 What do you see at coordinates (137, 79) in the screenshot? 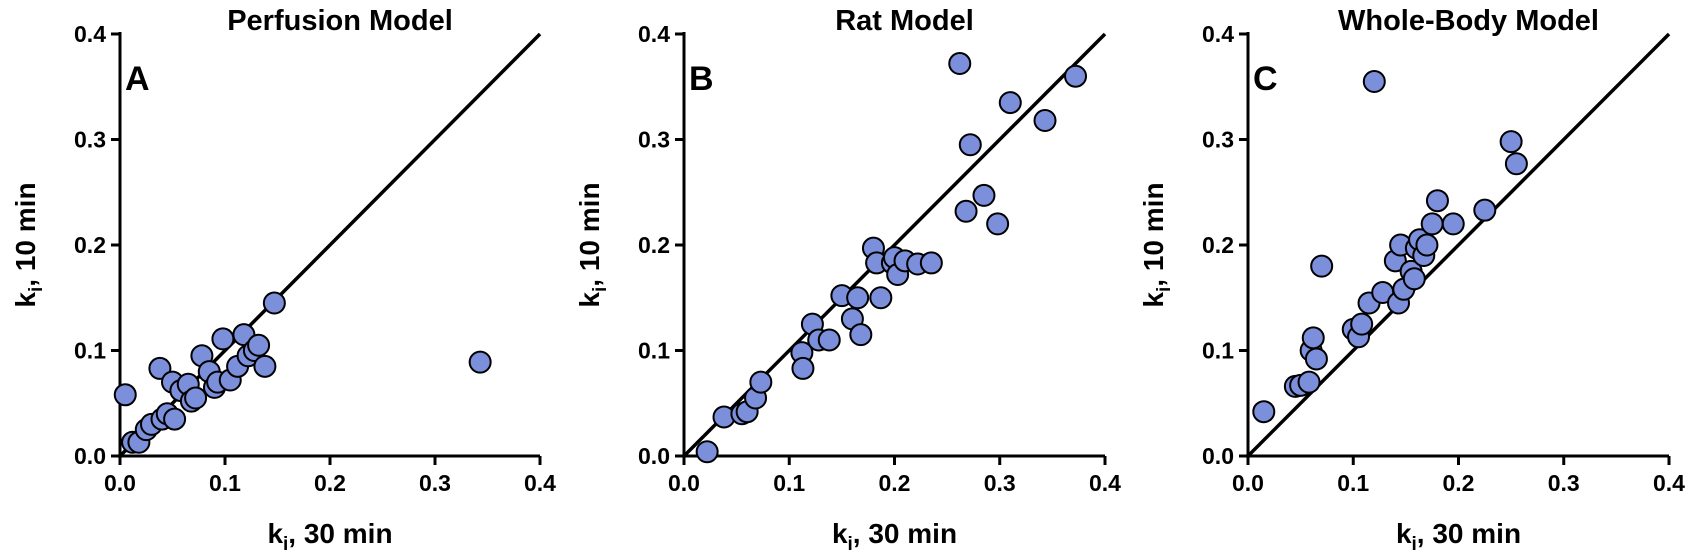
I see `panel-letter: A` at bounding box center [137, 79].